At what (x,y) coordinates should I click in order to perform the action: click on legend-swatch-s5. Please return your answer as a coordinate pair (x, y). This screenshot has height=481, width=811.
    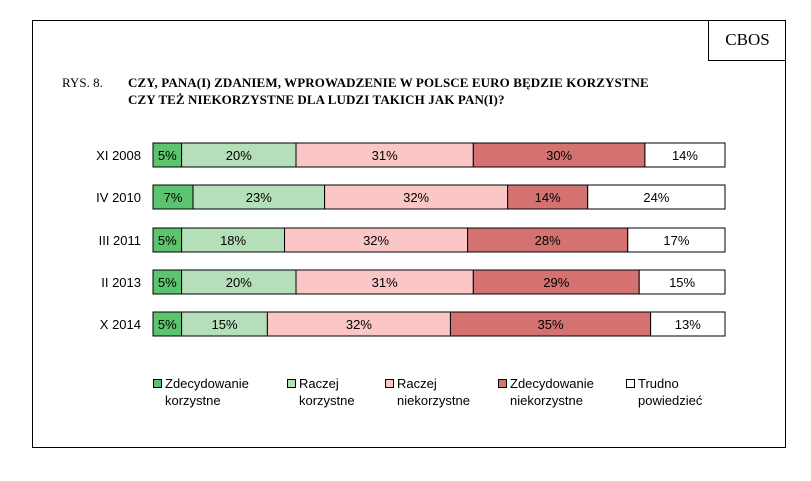
    Looking at the image, I should click on (630, 383).